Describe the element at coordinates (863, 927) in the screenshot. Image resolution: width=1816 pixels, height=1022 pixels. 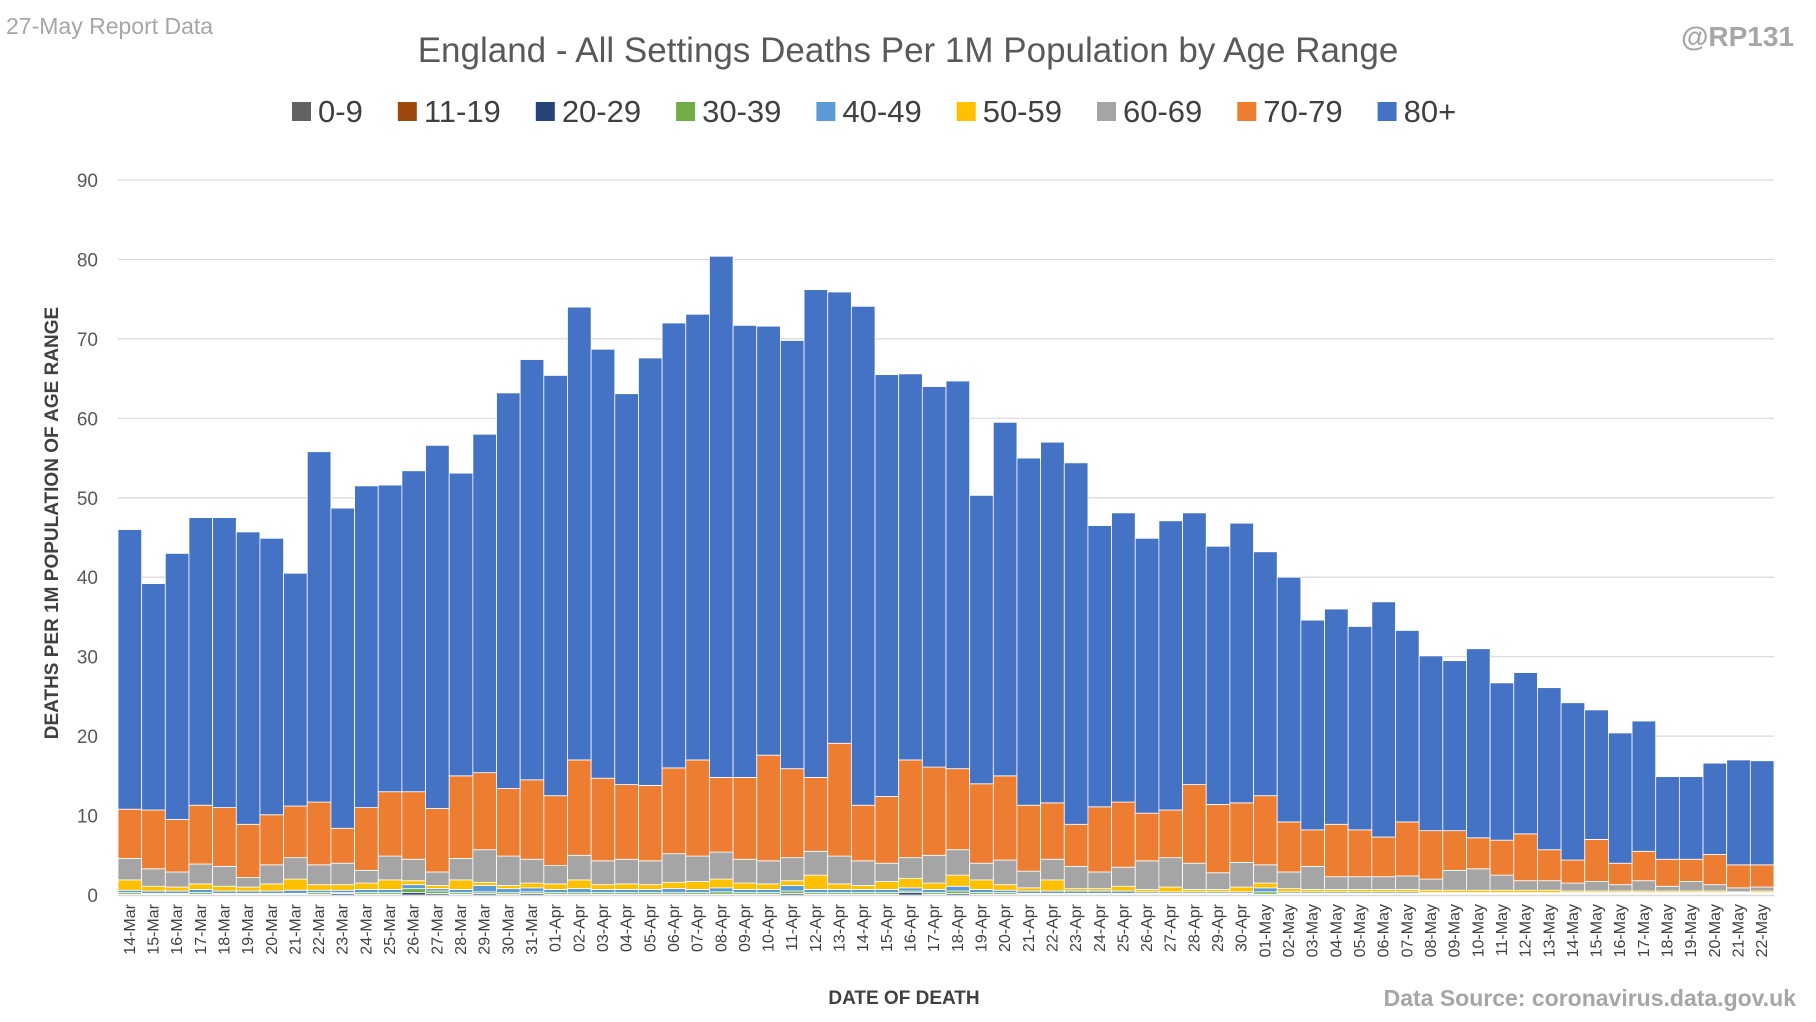
I see `x-tick-label: 14-Apr` at that location.